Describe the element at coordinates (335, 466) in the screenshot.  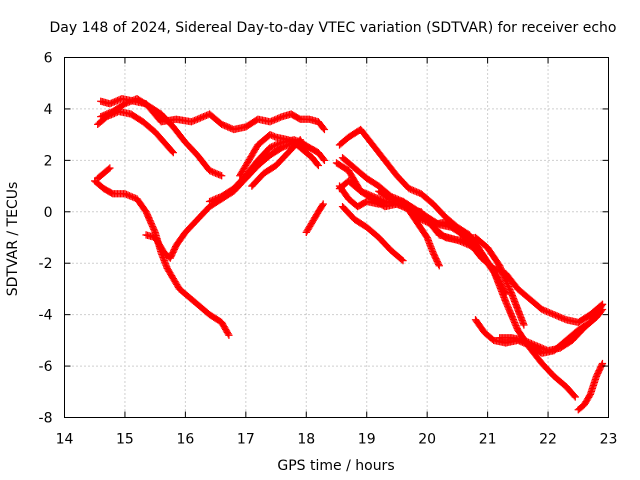
I see `x-axis-label: GPS time / hours` at that location.